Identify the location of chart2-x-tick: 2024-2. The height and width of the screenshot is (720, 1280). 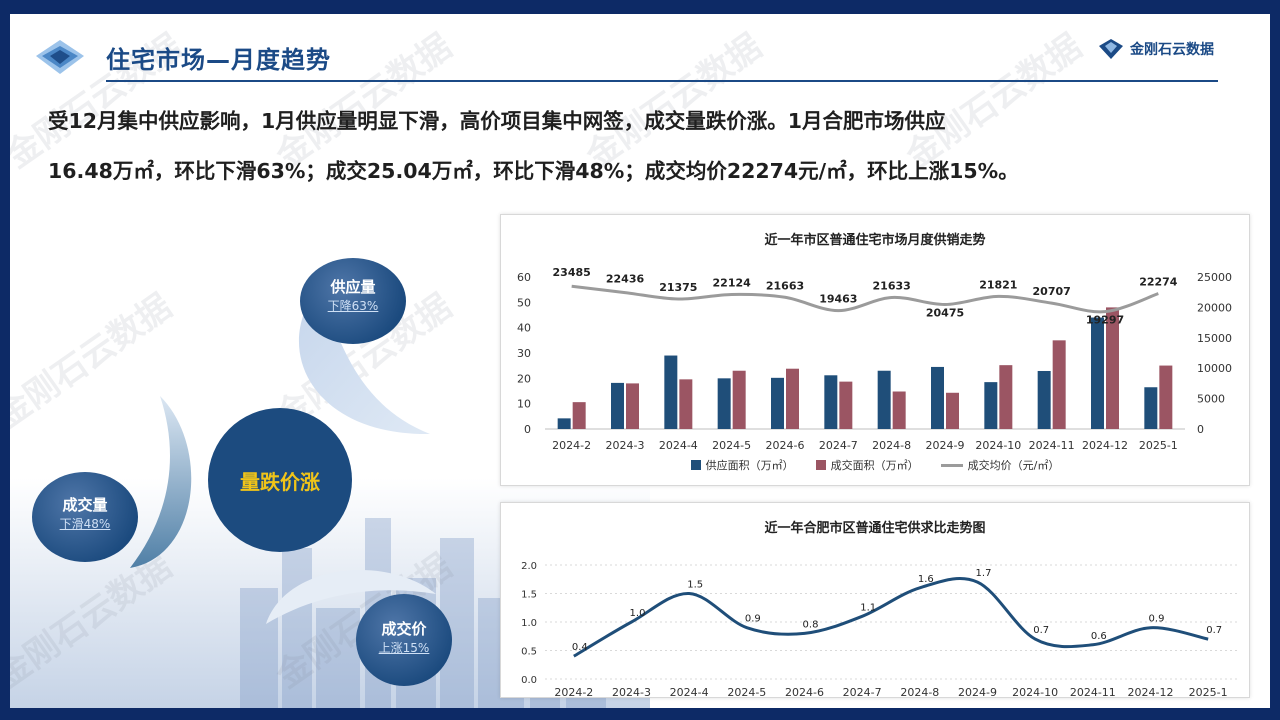
(573, 691).